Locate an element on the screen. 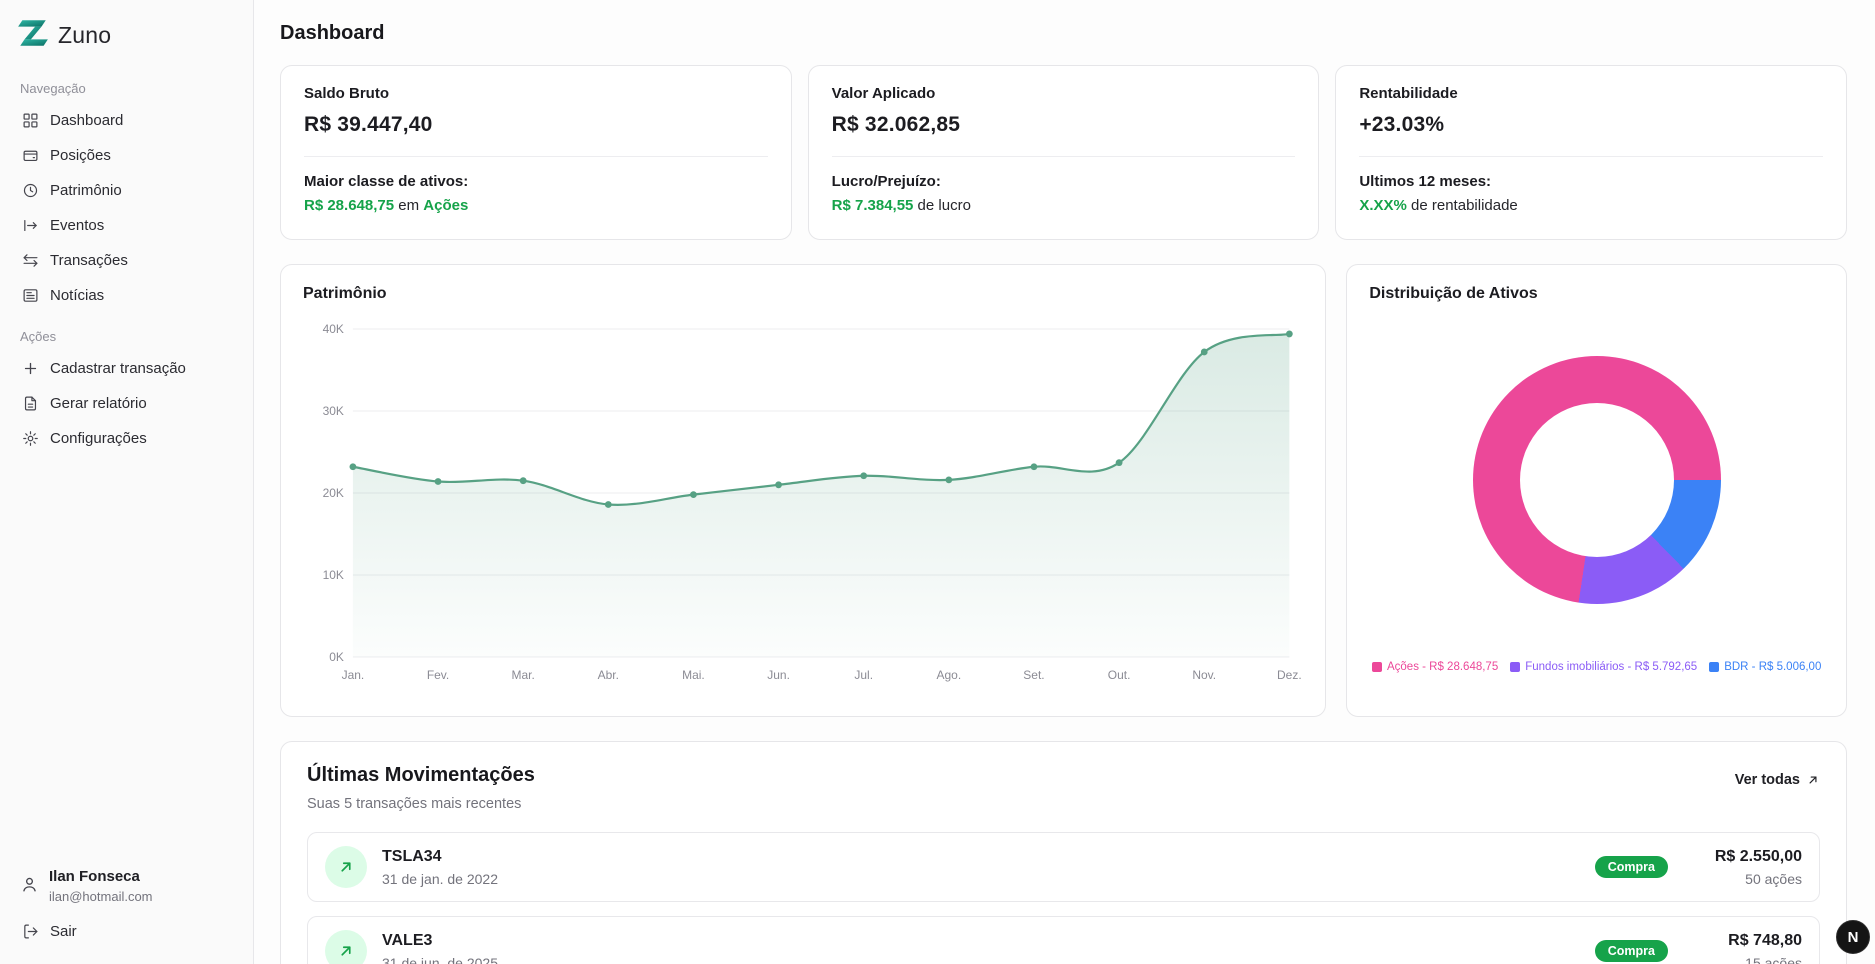  arrow-right-from-line-icon is located at coordinates (30, 225).